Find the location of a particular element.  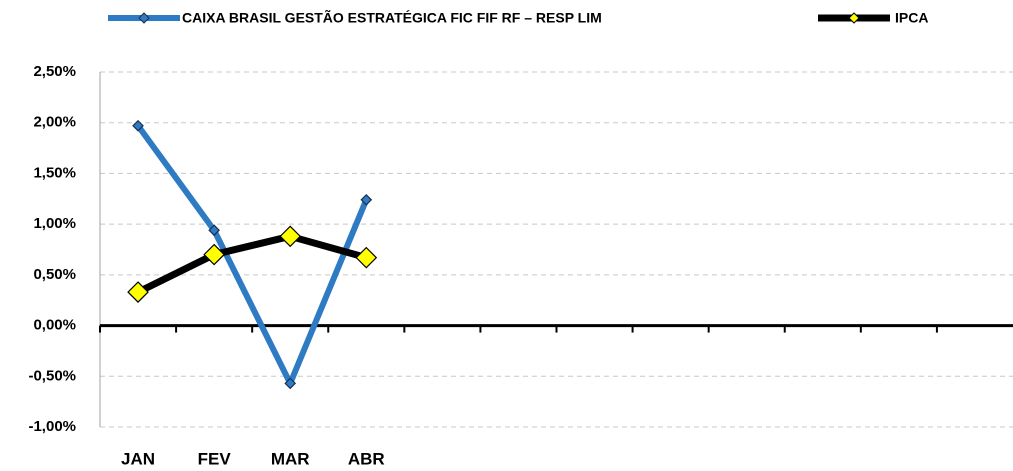

y-tick-label: 1,00% is located at coordinates (54, 223).